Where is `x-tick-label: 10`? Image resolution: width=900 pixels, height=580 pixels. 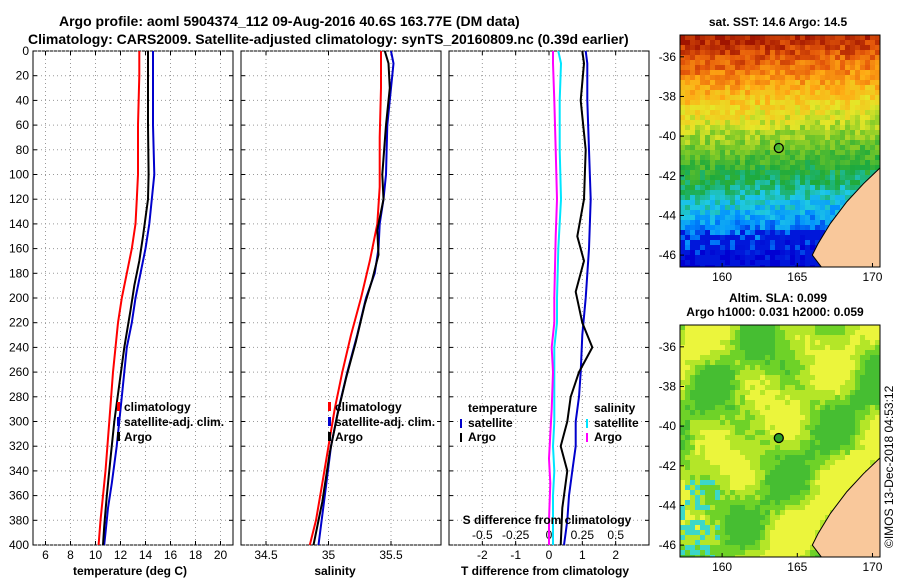
x-tick-label: 10 is located at coordinates (96, 555).